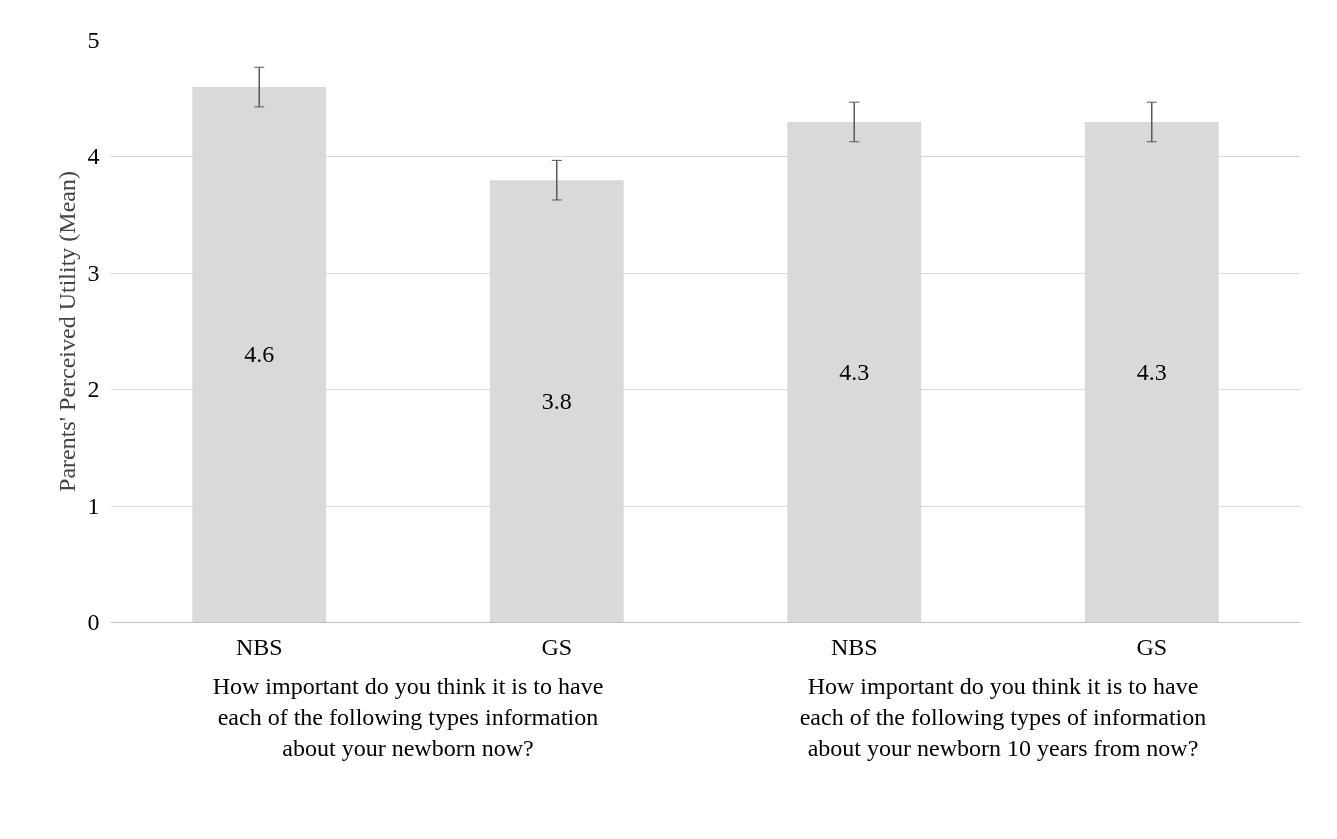 The image size is (1337, 839). I want to click on text: How important do you think it is to have each of the following types information about your newborn now?, so click(408, 716).